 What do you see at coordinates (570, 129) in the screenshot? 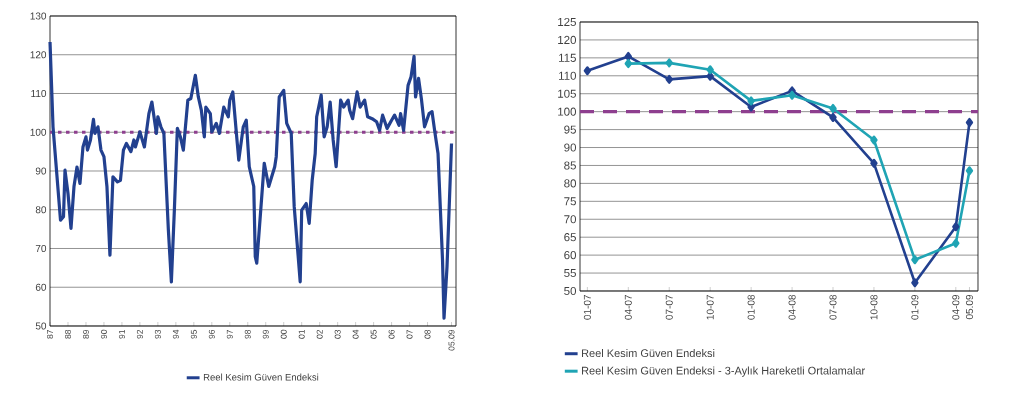
I see `y-tick-label: 95` at bounding box center [570, 129].